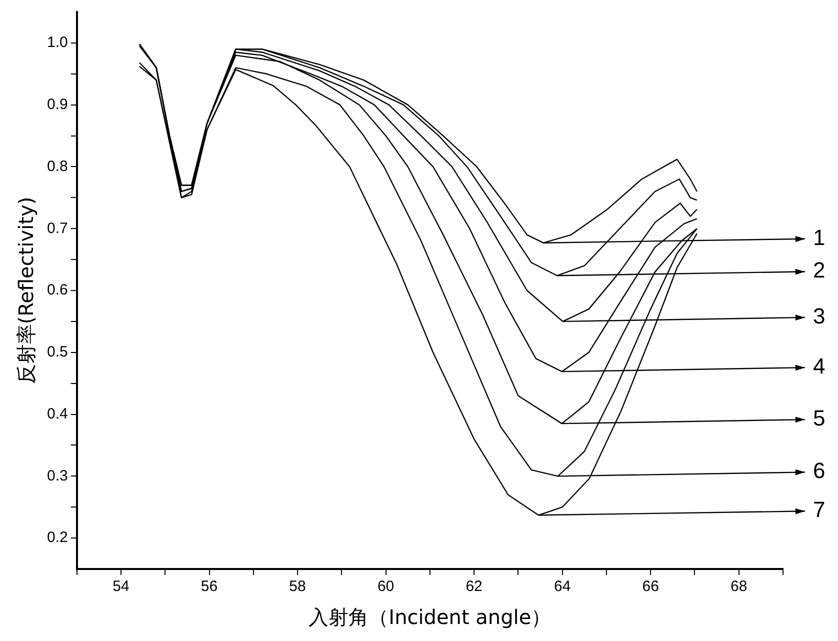 The height and width of the screenshot is (641, 838). What do you see at coordinates (57, 228) in the screenshot?
I see `y-tick-label: 0.7` at bounding box center [57, 228].